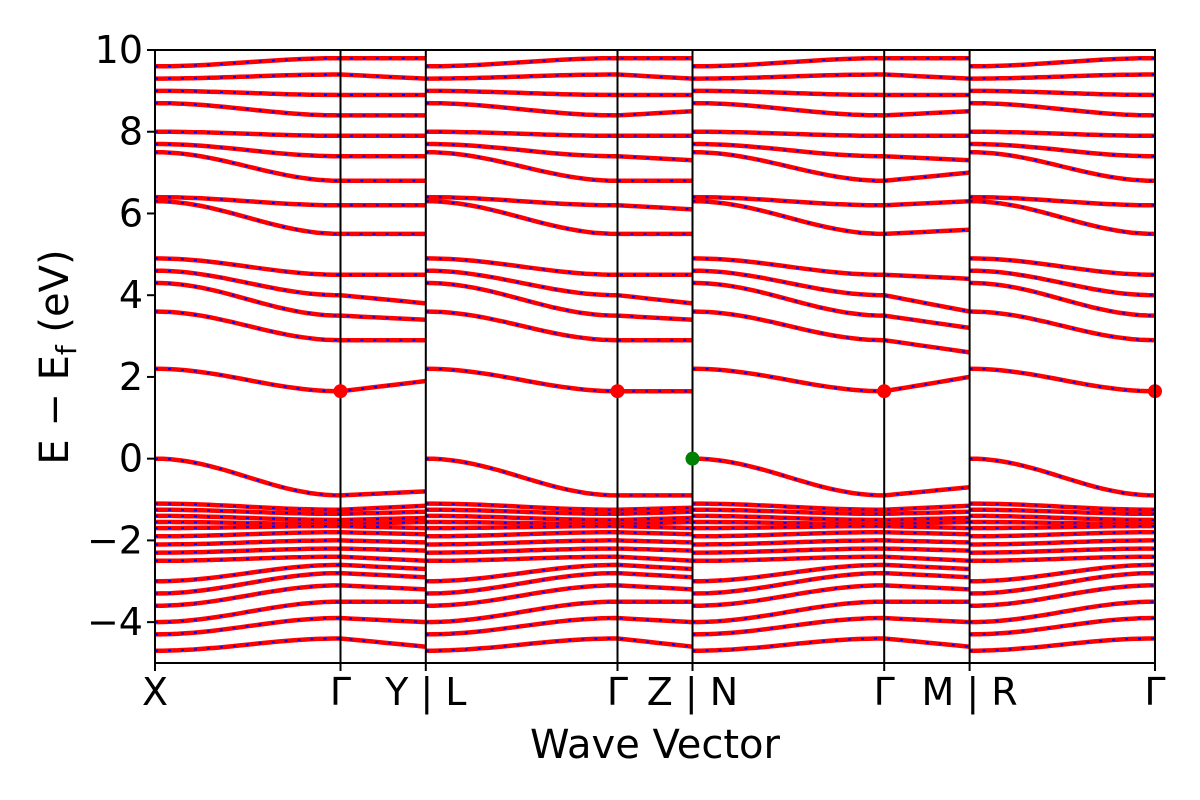 This screenshot has width=1200, height=800. Describe the element at coordinates (655, 745) in the screenshot. I see `x-axis-label: Wave Vector` at that location.